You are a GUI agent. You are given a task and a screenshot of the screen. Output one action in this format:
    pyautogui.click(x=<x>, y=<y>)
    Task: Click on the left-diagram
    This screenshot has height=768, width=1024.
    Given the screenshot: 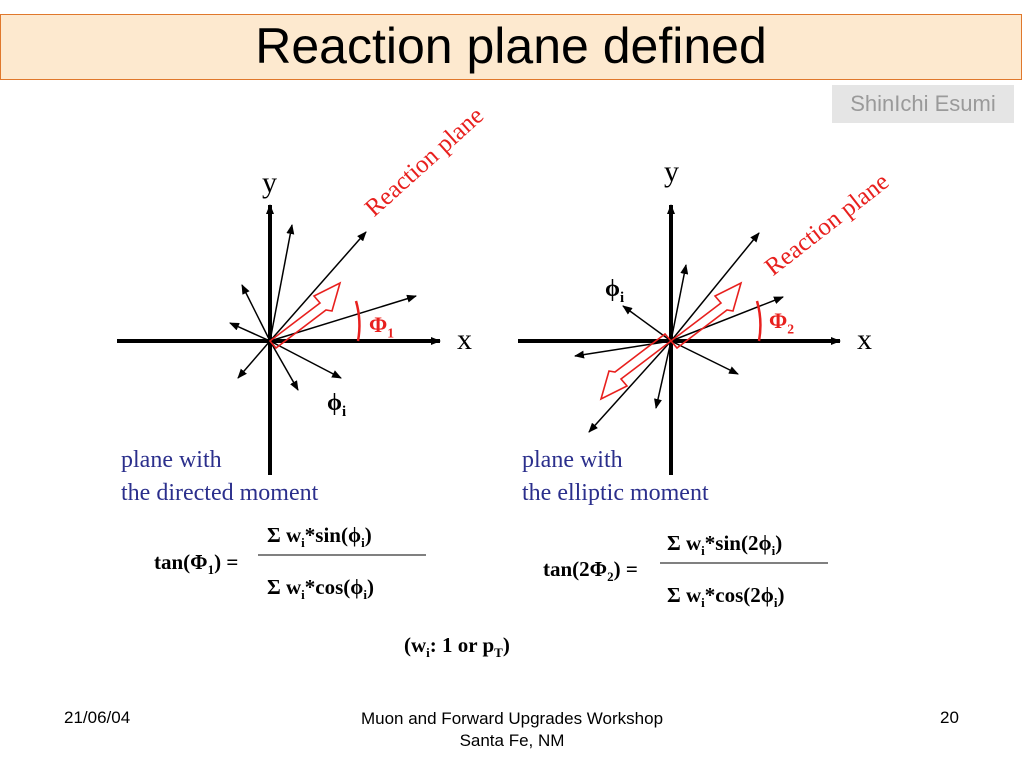 What is the action you would take?
    pyautogui.click(x=279, y=339)
    